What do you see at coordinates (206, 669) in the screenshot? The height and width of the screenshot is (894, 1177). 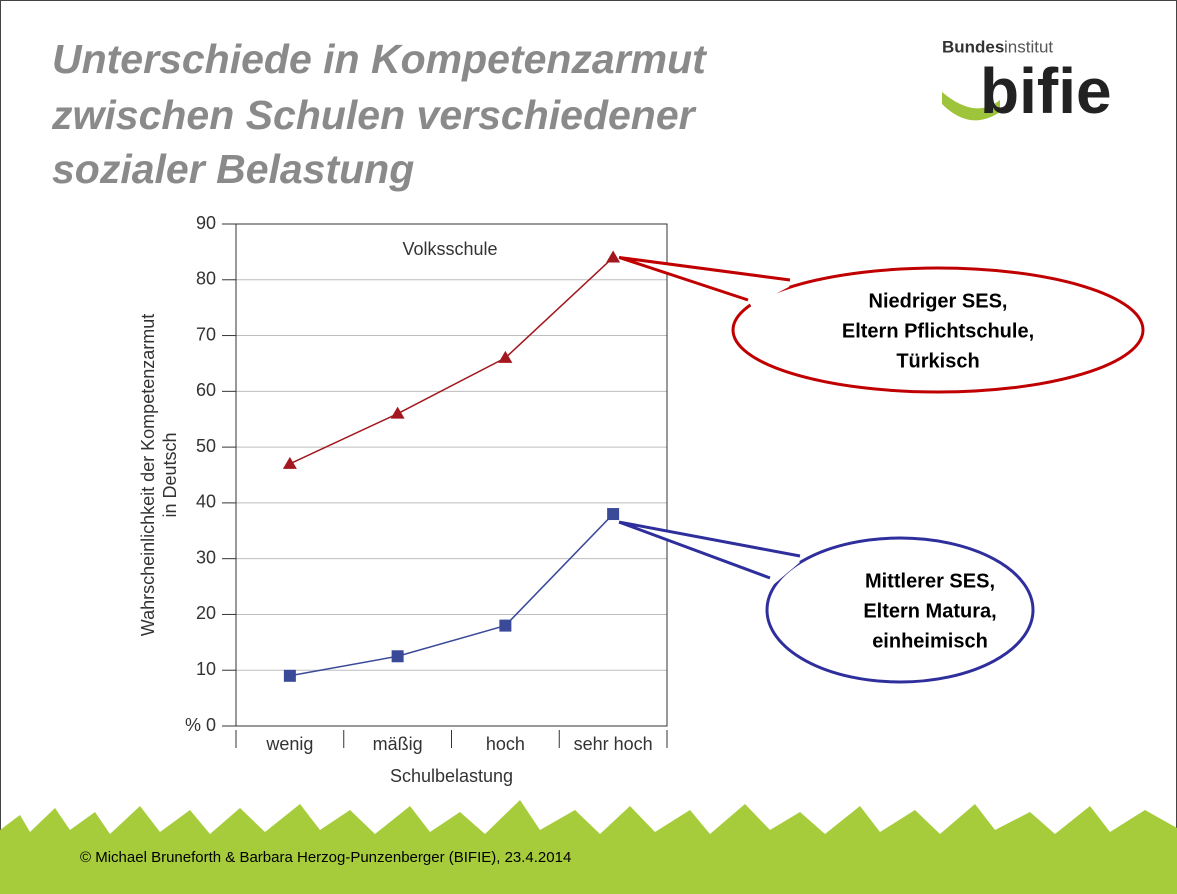 I see `y-tick-label: 10` at bounding box center [206, 669].